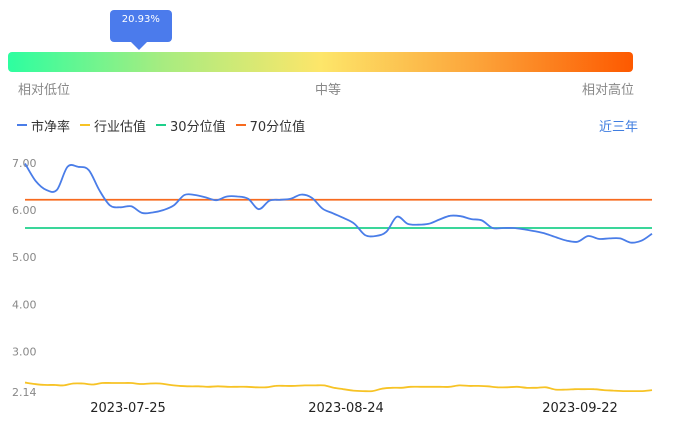 The image size is (686, 442). What do you see at coordinates (619, 127) in the screenshot?
I see `range-selector-3y: 近三年` at bounding box center [619, 127].